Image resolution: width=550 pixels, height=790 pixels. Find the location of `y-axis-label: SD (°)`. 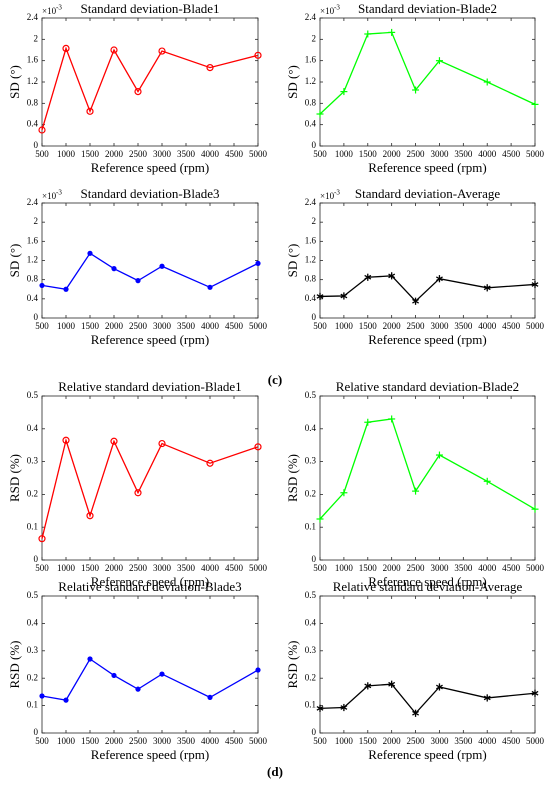

y-axis-label: SD (°) is located at coordinates (14, 261).